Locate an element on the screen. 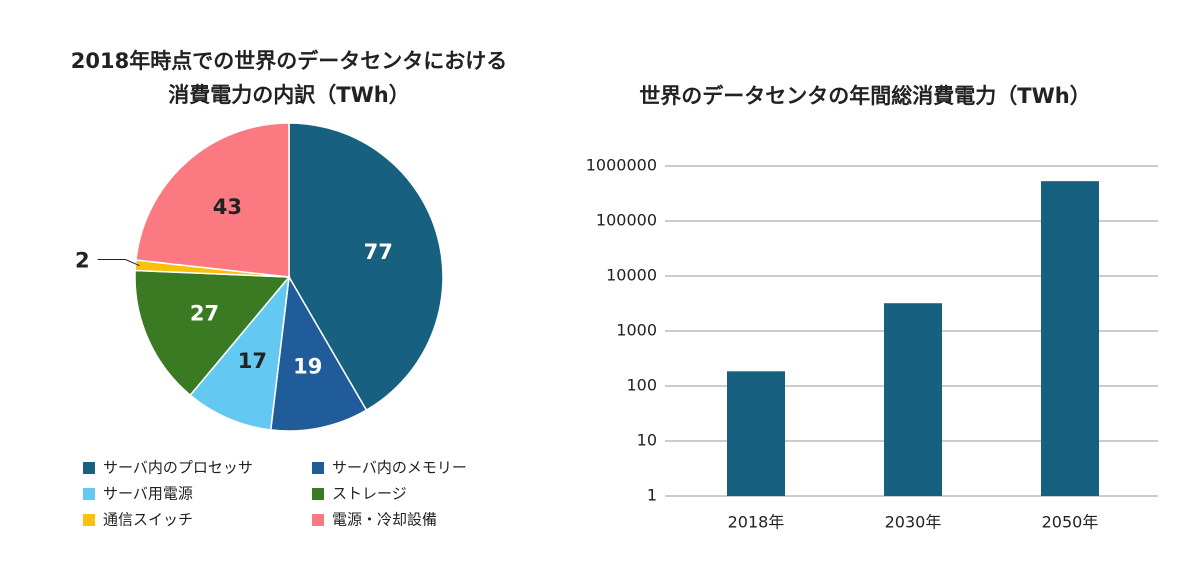  bar-title: 世界のデータセンタの年間総消費電力（TWh） is located at coordinates (864, 96).